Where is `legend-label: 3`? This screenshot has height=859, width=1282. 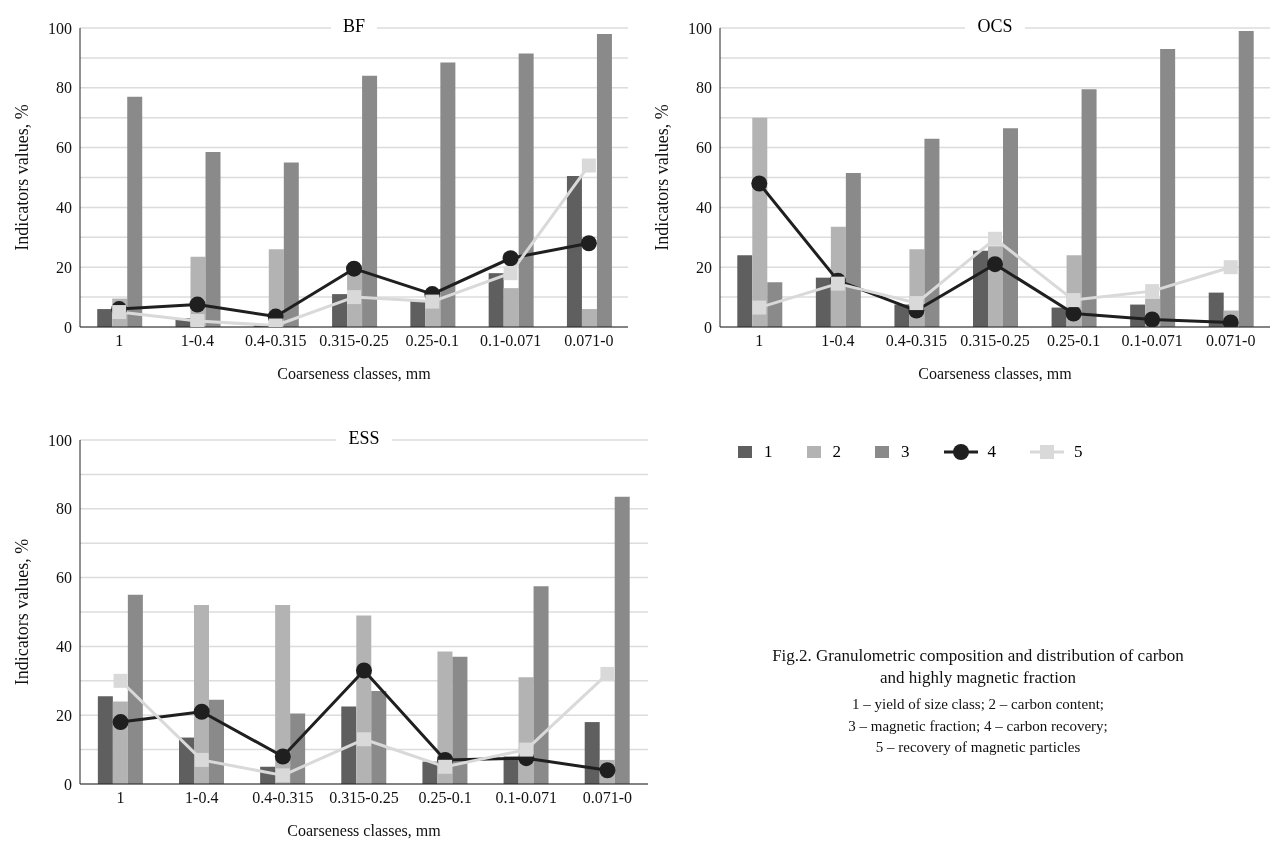 legend-label: 3 is located at coordinates (905, 452).